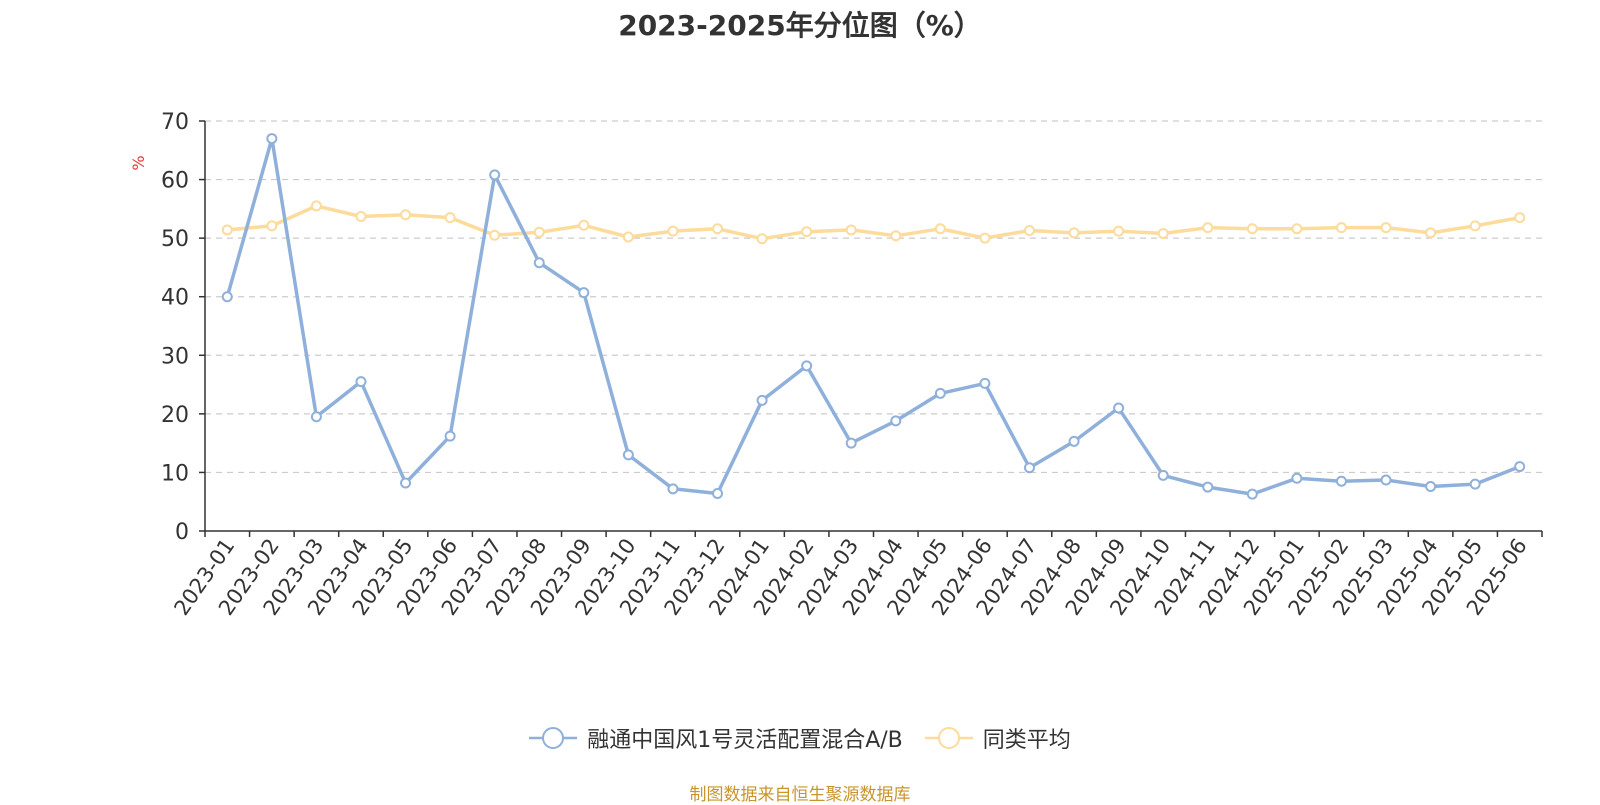  What do you see at coordinates (138, 162) in the screenshot?
I see `y-axis-unit-label: %` at bounding box center [138, 162].